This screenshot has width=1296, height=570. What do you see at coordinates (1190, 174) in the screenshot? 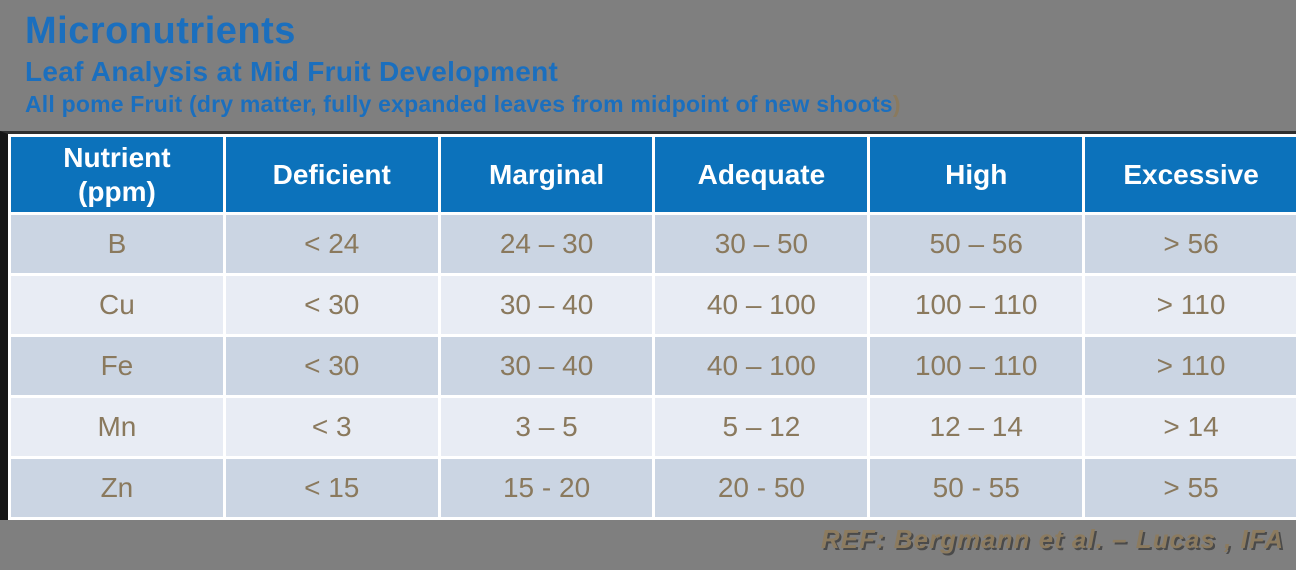
I see `header-cell-excessive: Excessive` at bounding box center [1190, 174].